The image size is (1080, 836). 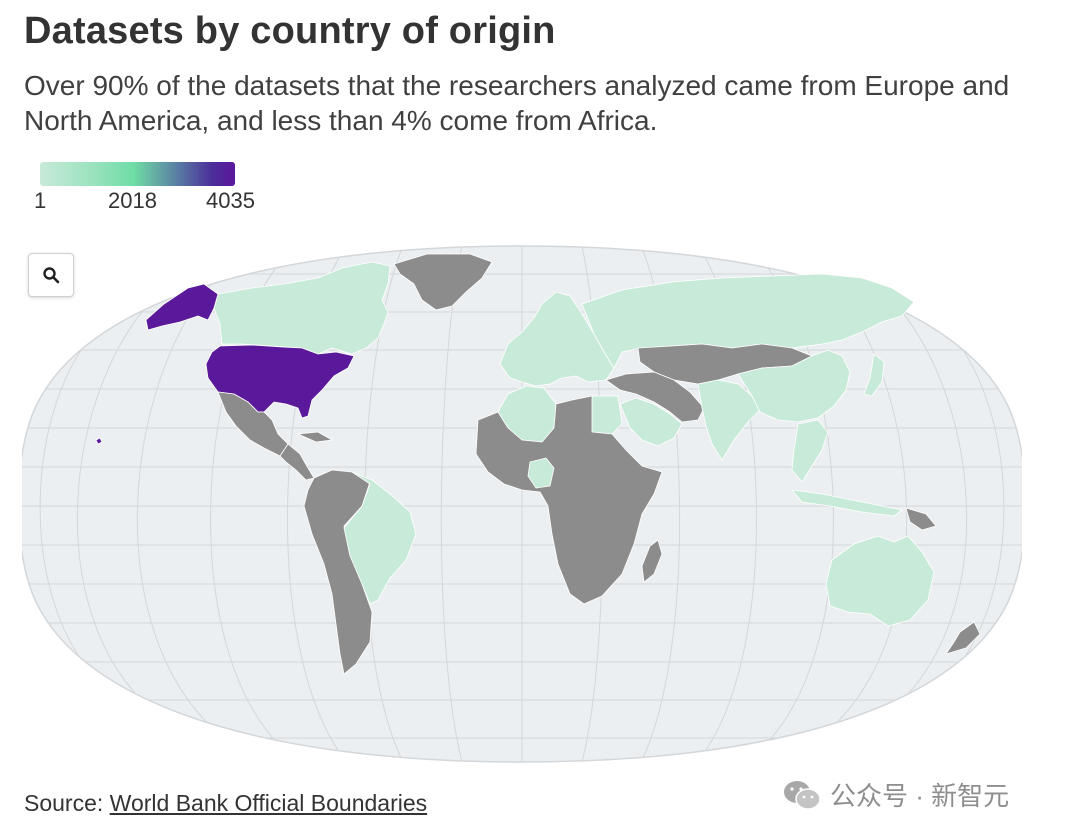 I want to click on region-nigeria, so click(x=541, y=473).